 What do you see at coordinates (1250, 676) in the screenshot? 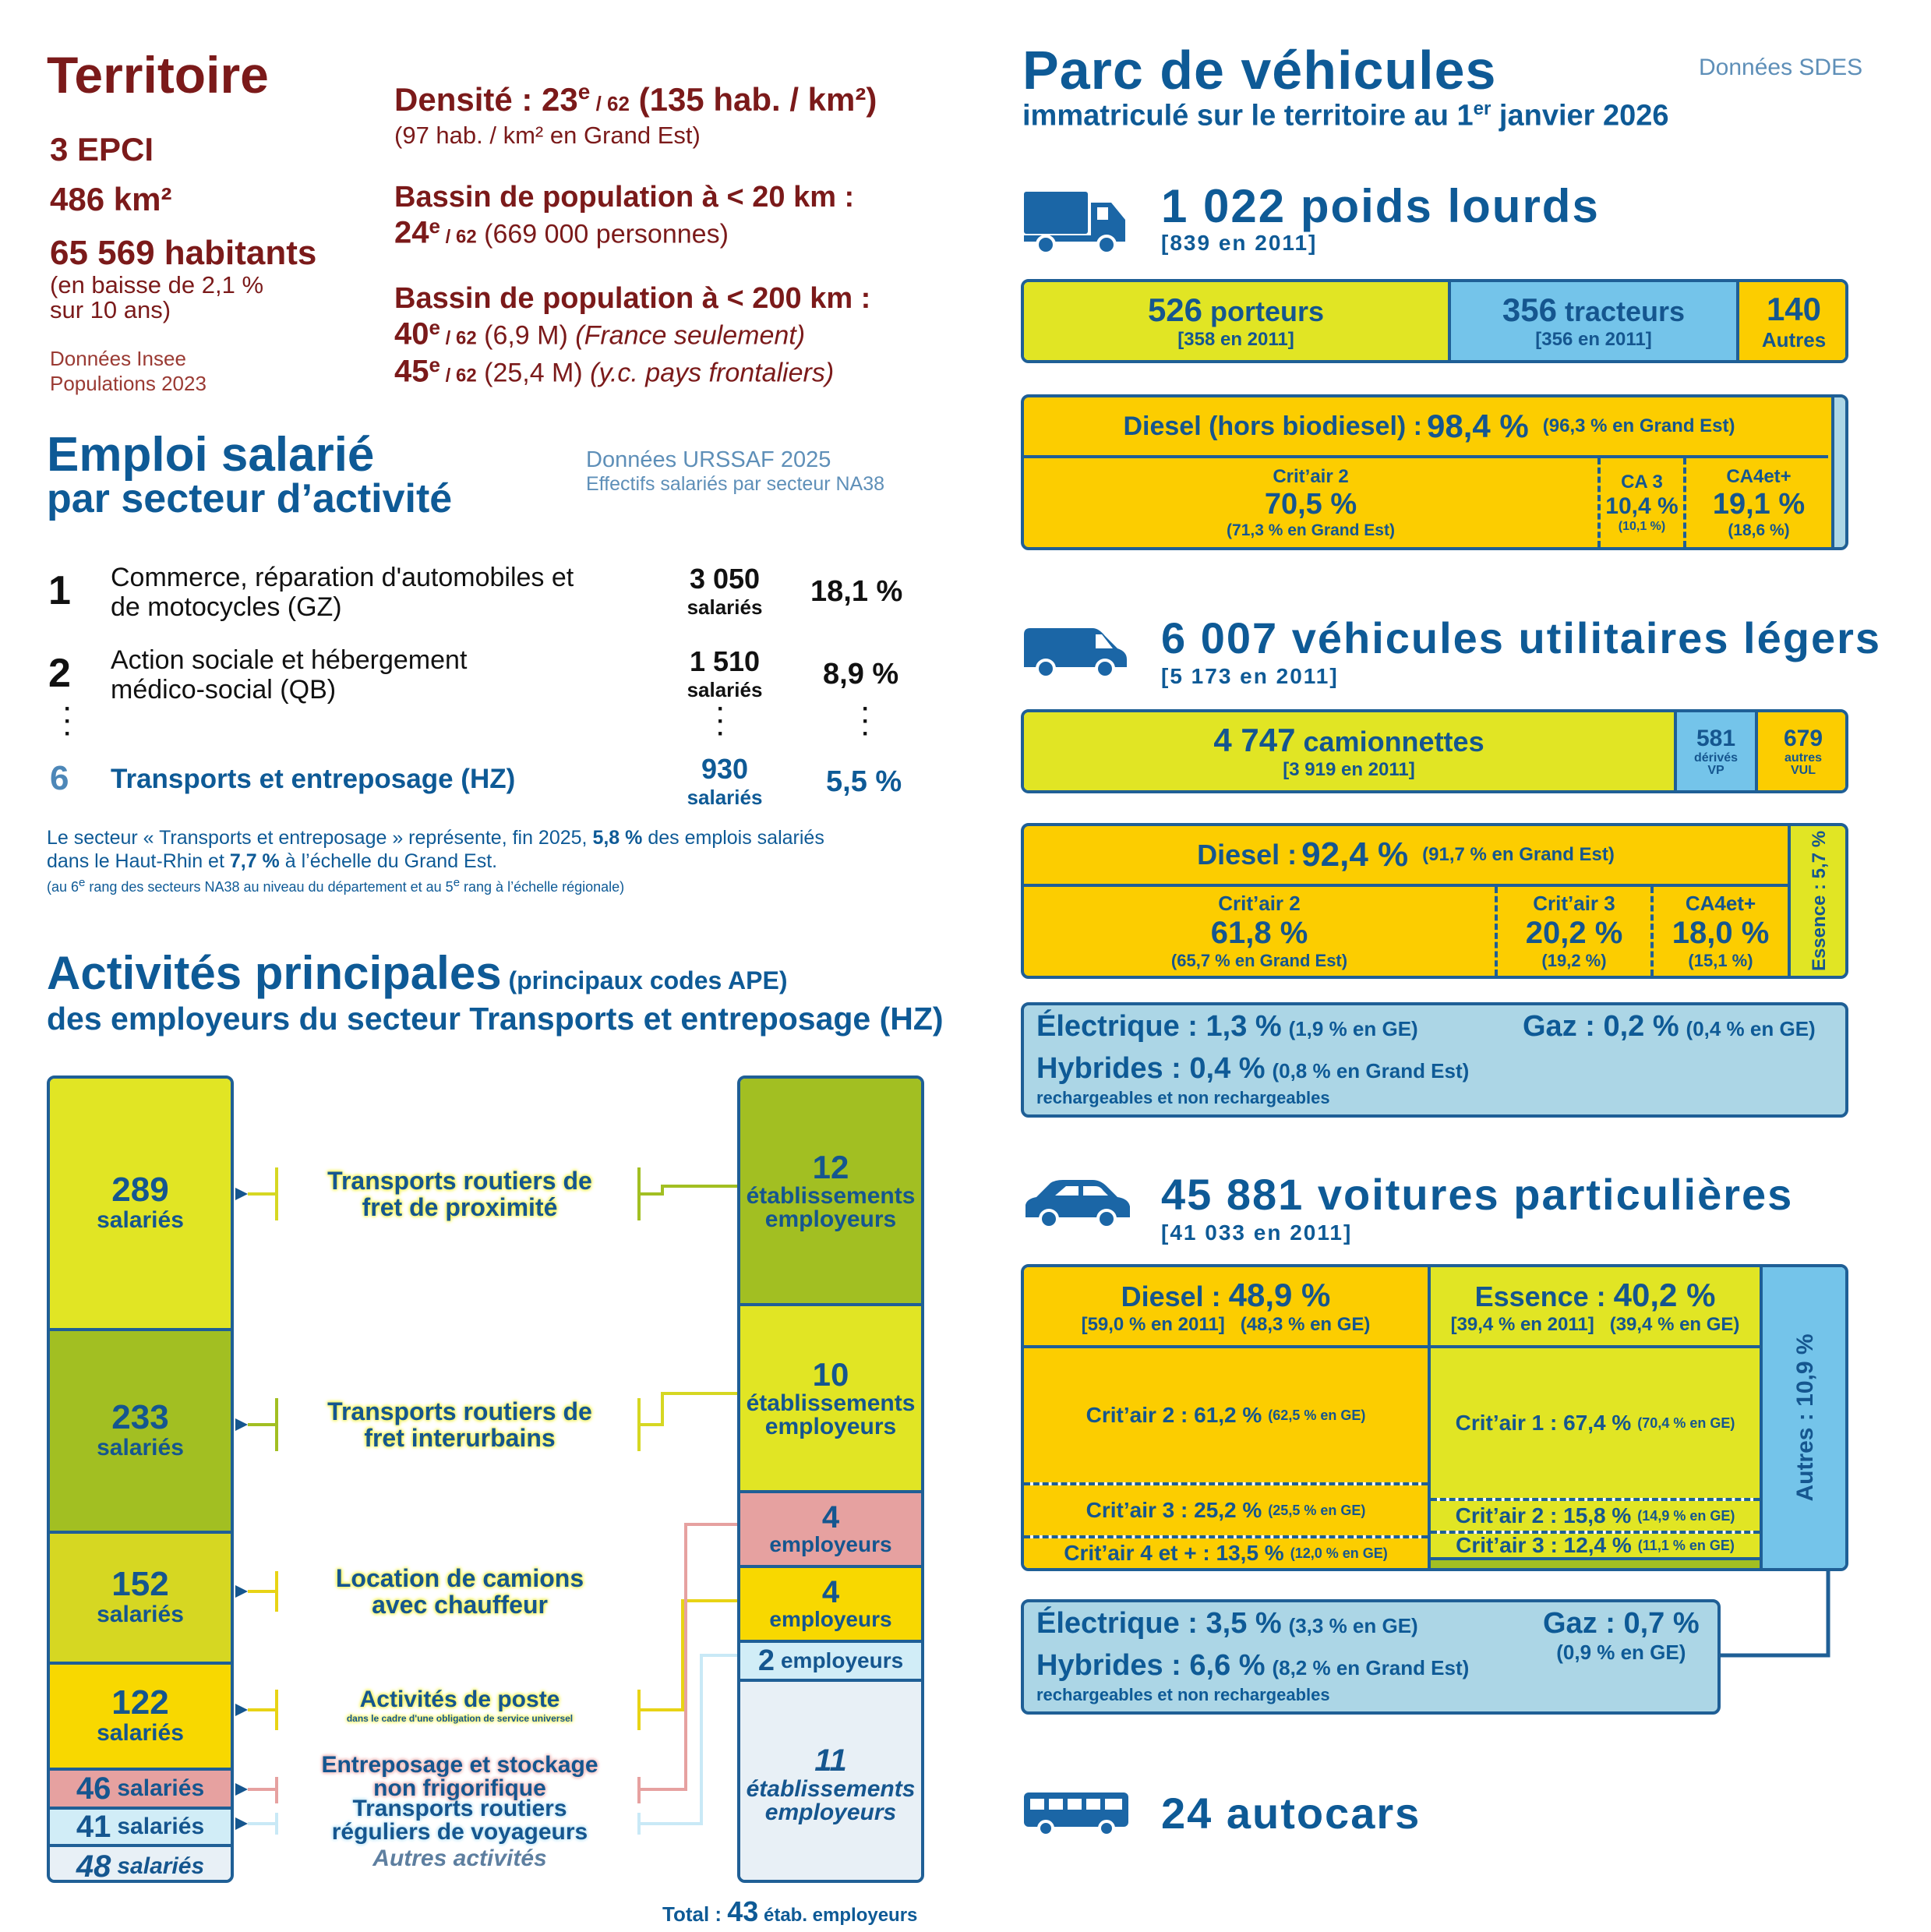
I see `vul-ref: [5 173 en 2011]` at bounding box center [1250, 676].